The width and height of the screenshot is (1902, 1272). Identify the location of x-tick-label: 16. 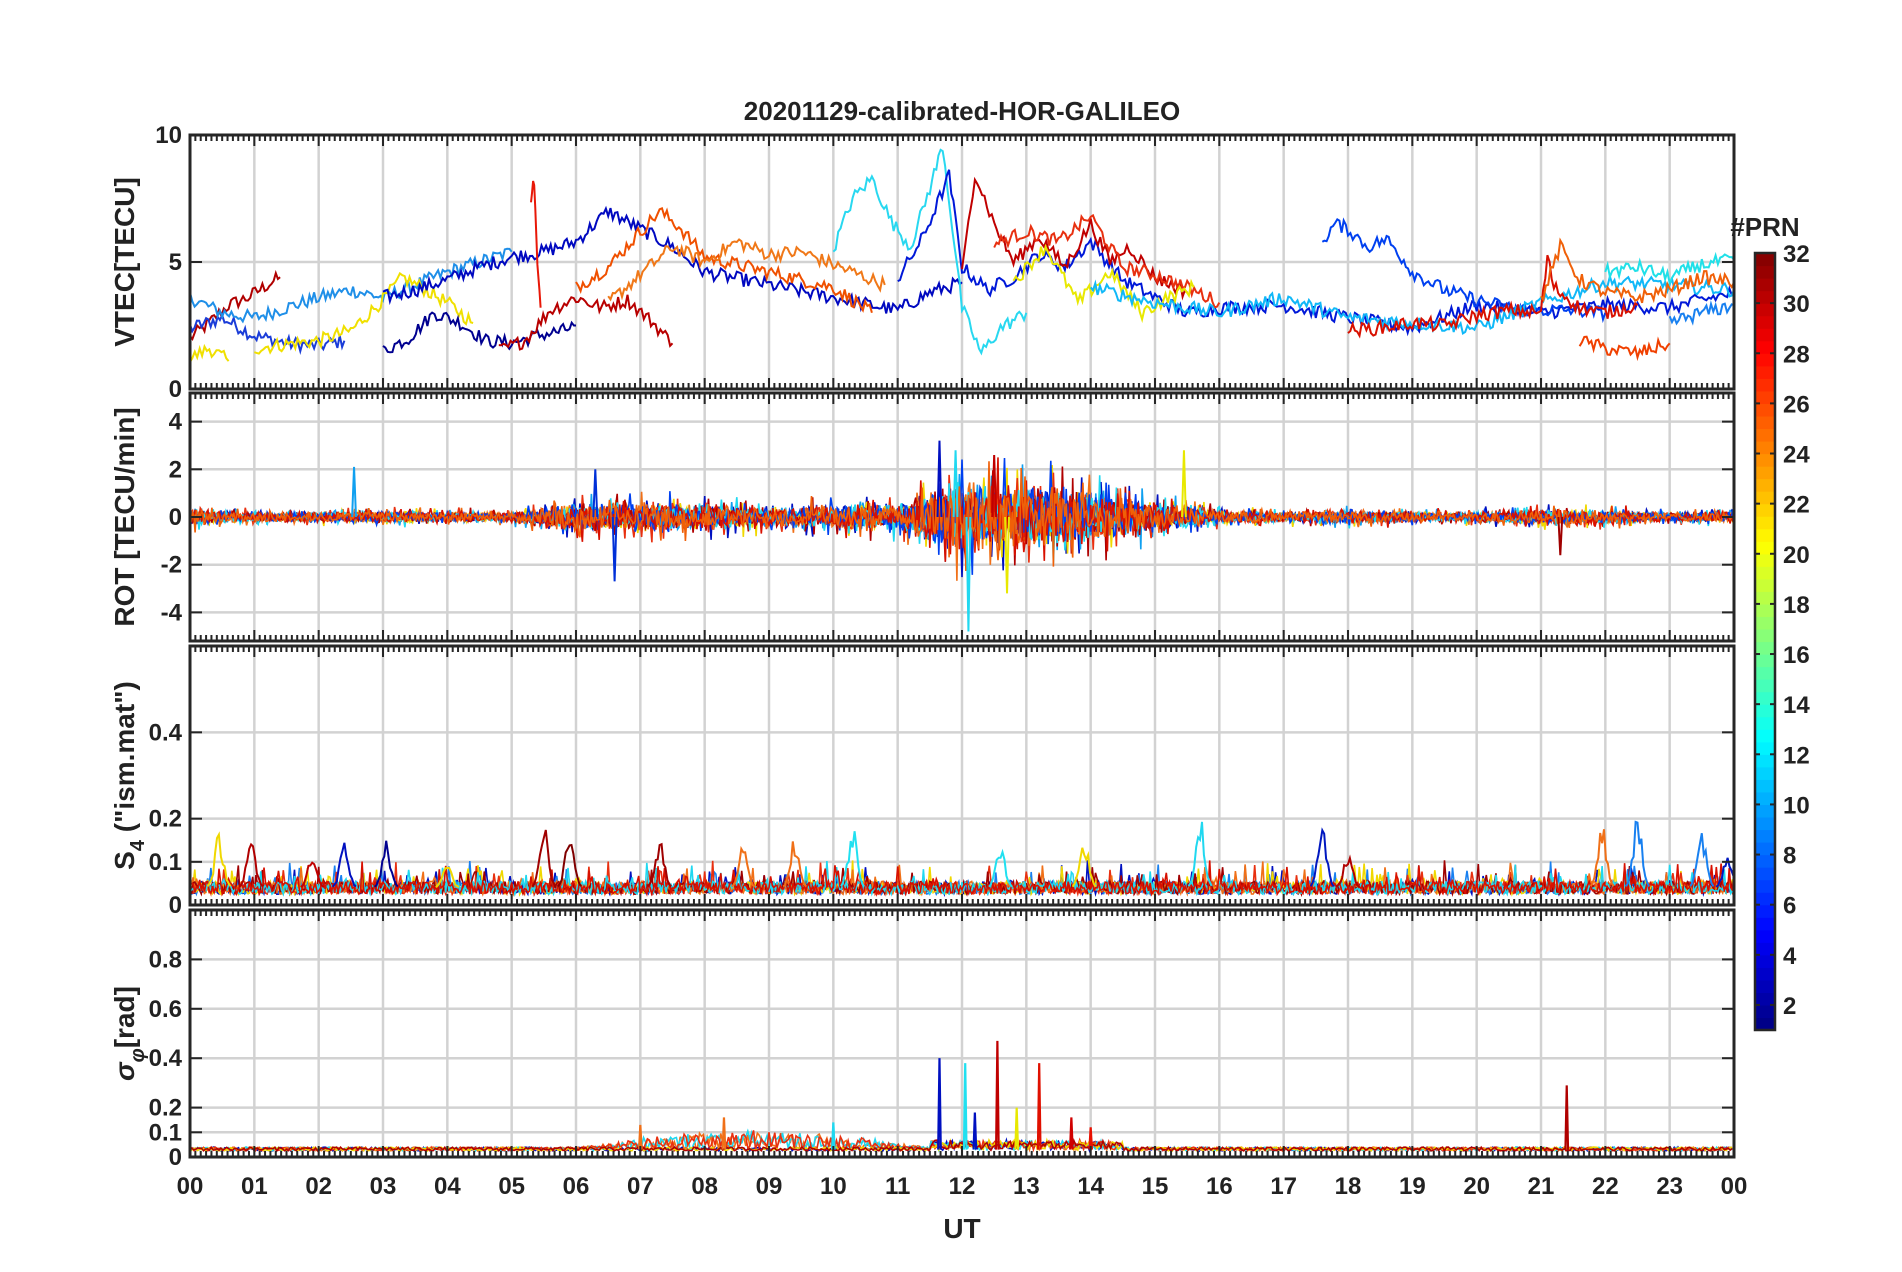
(1219, 1186).